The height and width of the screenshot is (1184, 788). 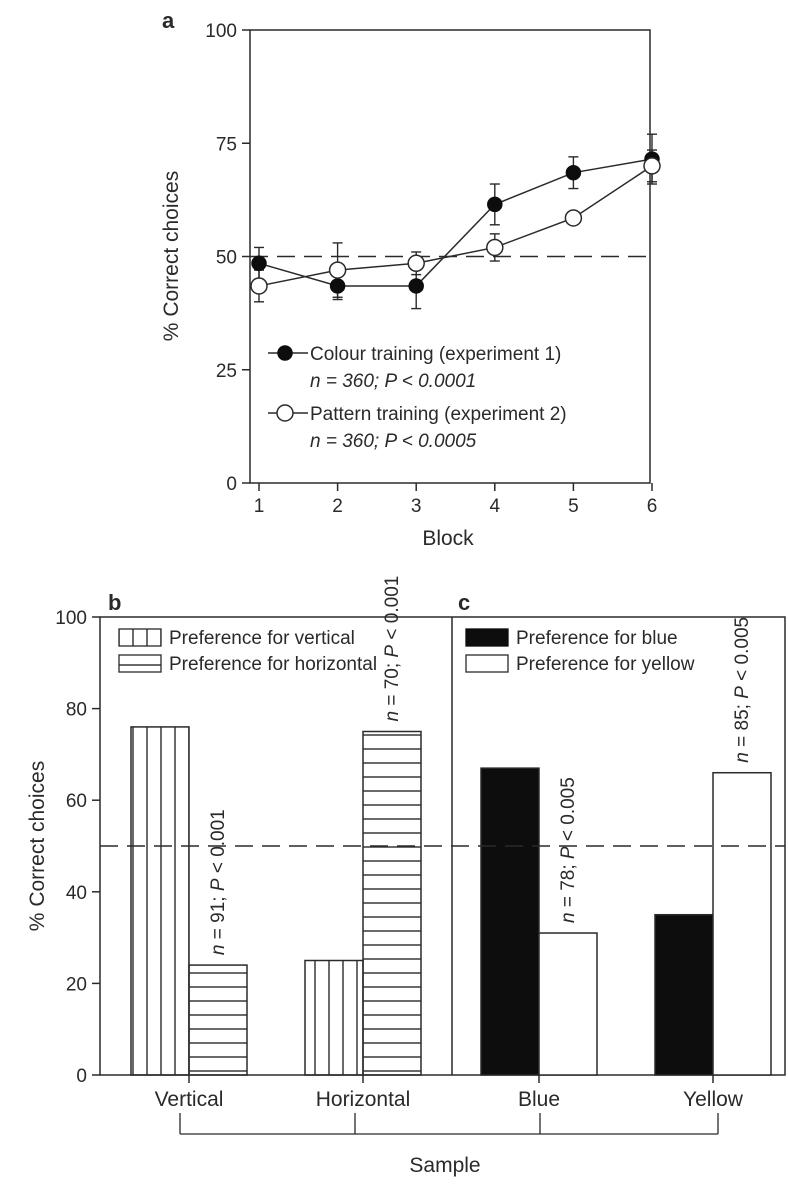 I want to click on stat-annotation-blue: n = 78; P < 0.005, so click(x=568, y=850).